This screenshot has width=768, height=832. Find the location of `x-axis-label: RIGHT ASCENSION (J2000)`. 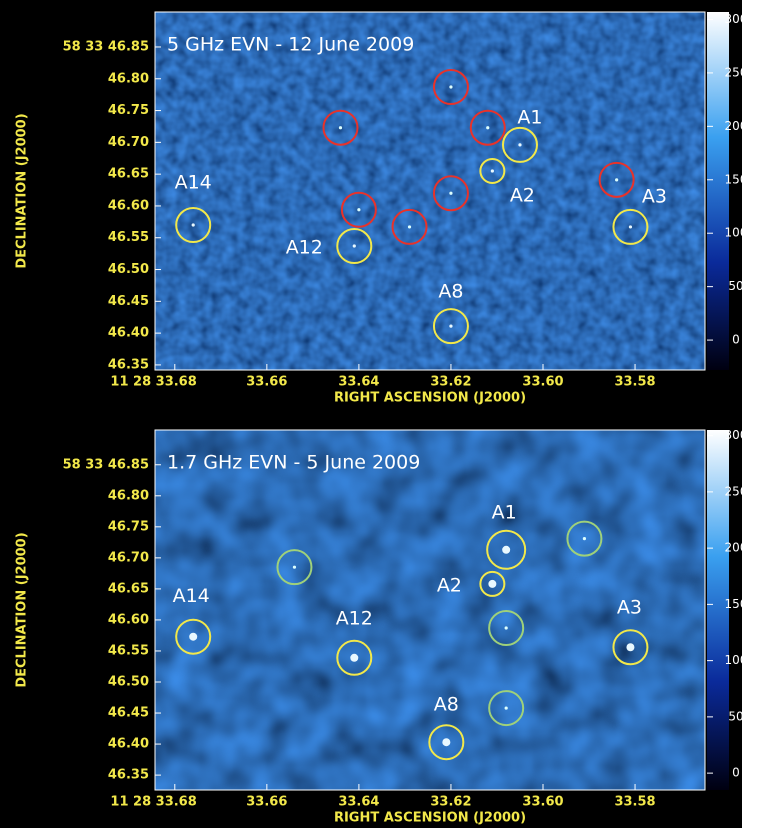

x-axis-label: RIGHT ASCENSION (J2000) is located at coordinates (430, 398).